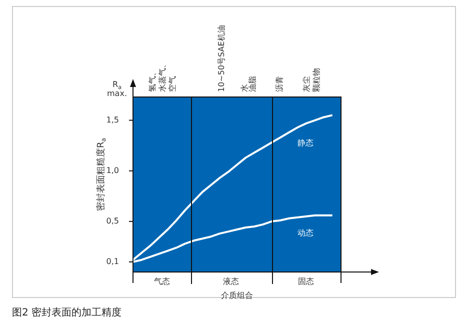 This screenshot has width=464, height=328. What do you see at coordinates (317, 80) in the screenshot?
I see `text: 颗粒物` at bounding box center [317, 80].